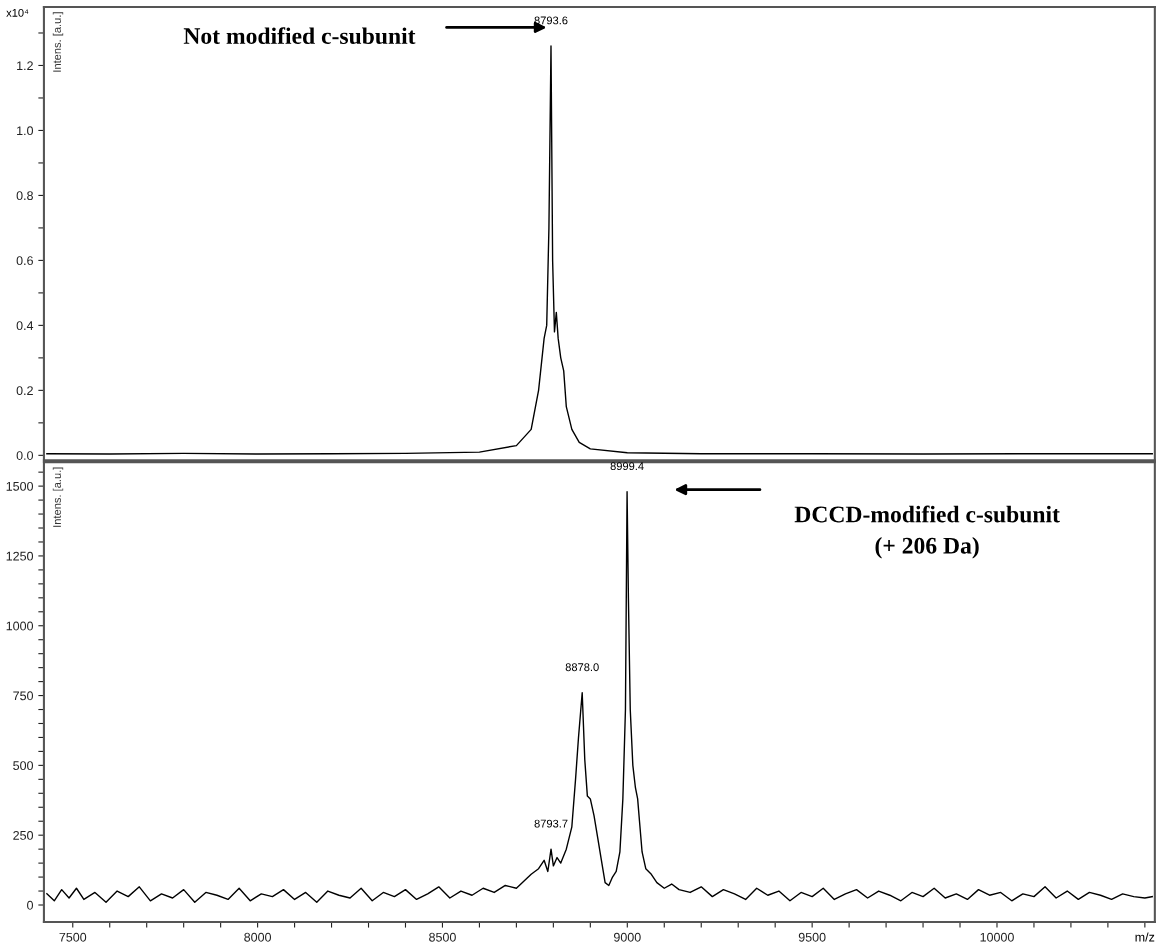 This screenshot has height=945, width=1156. Describe the element at coordinates (23, 696) in the screenshot. I see `y-tick-label: 750` at that location.